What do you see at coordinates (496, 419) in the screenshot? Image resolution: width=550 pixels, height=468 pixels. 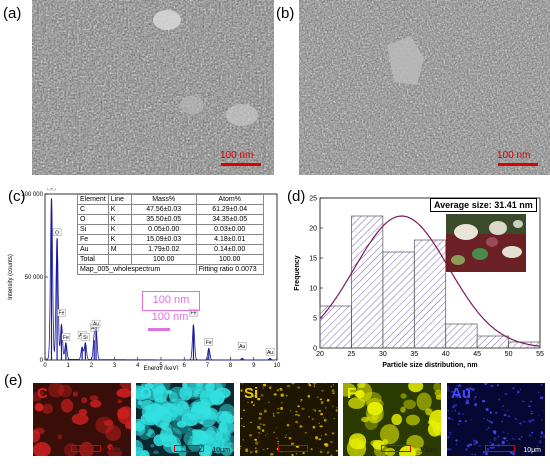 I see `element-map-au: Au 10μm` at bounding box center [496, 419].